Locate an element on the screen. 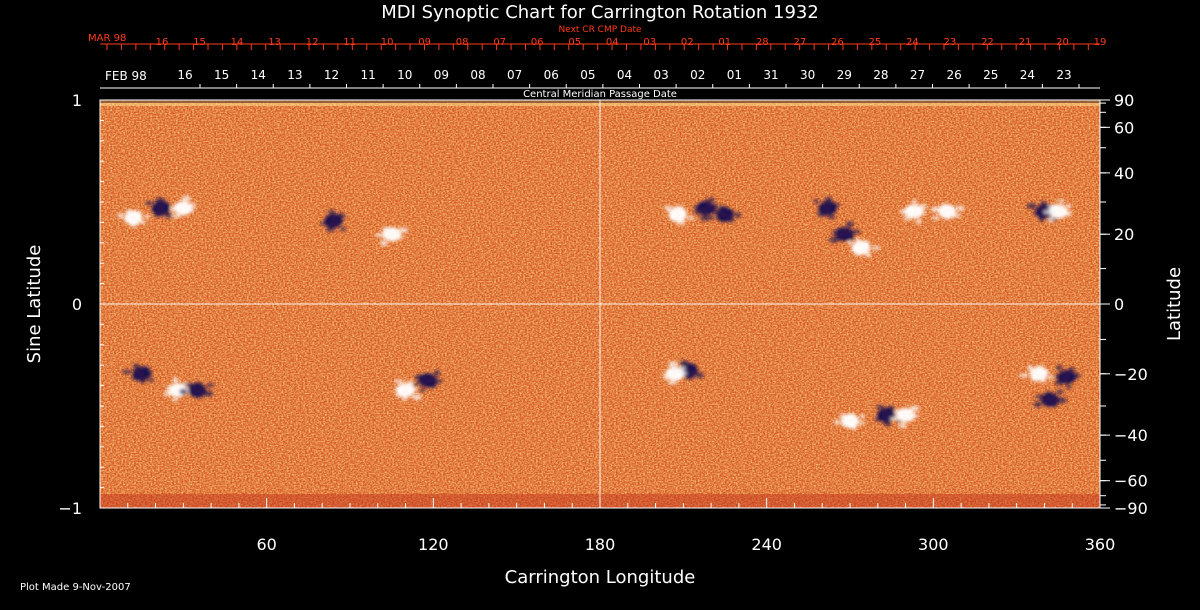  red-axis-day-label: 16 is located at coordinates (162, 42).